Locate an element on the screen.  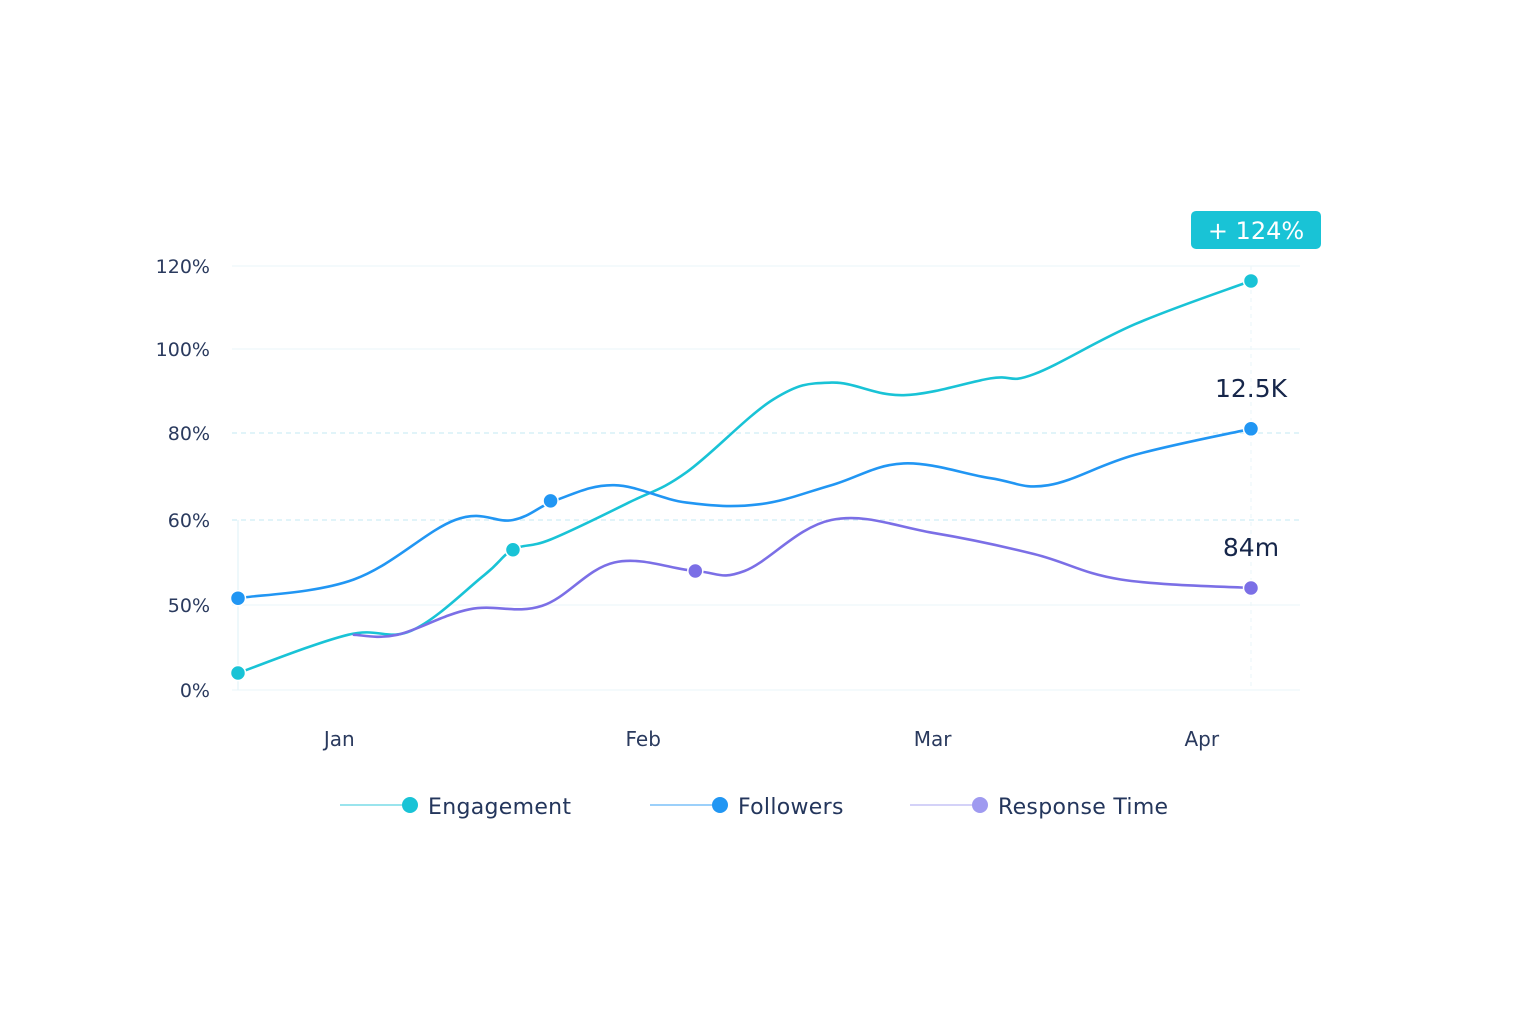
y-axis: 0% 50% 60% 80% 100% 120% is located at coordinates (183, 479).